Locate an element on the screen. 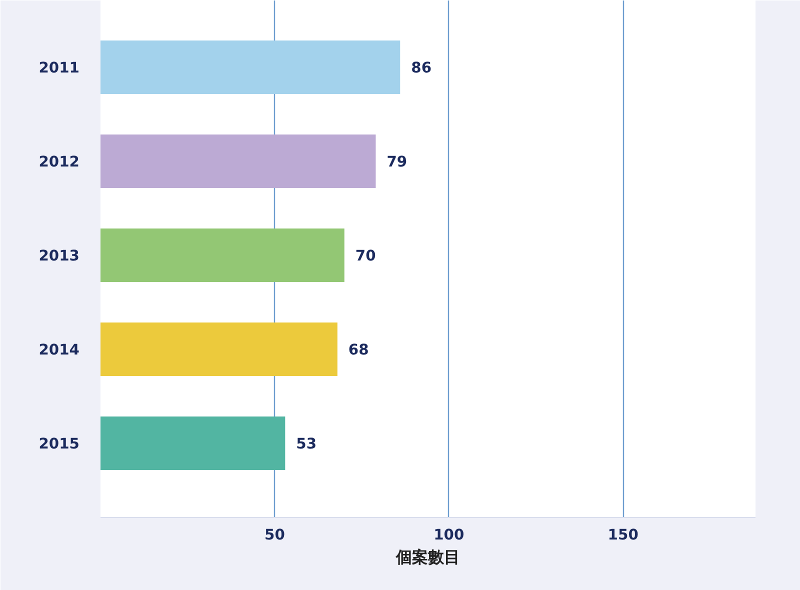 The image size is (800, 590). y-tick-label: 2013 is located at coordinates (59, 256).